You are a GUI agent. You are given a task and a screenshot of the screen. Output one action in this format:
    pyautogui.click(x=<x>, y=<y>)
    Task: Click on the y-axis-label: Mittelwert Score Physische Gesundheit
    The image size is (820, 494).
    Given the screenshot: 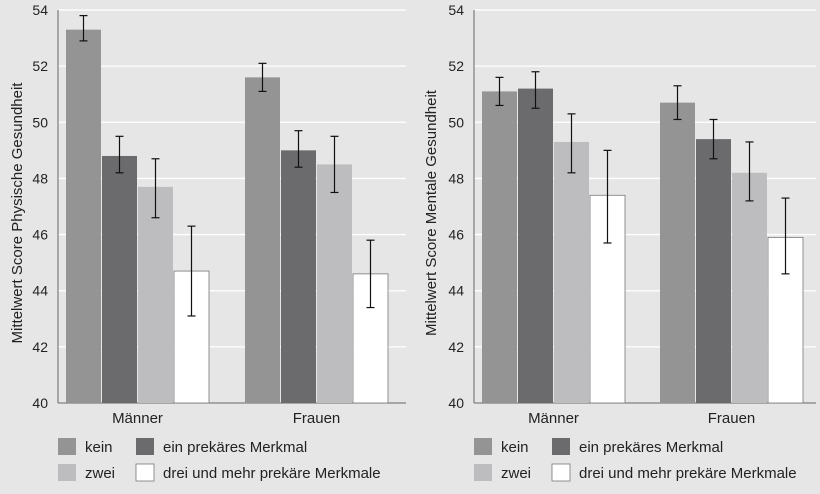 What is the action you would take?
    pyautogui.click(x=17, y=213)
    